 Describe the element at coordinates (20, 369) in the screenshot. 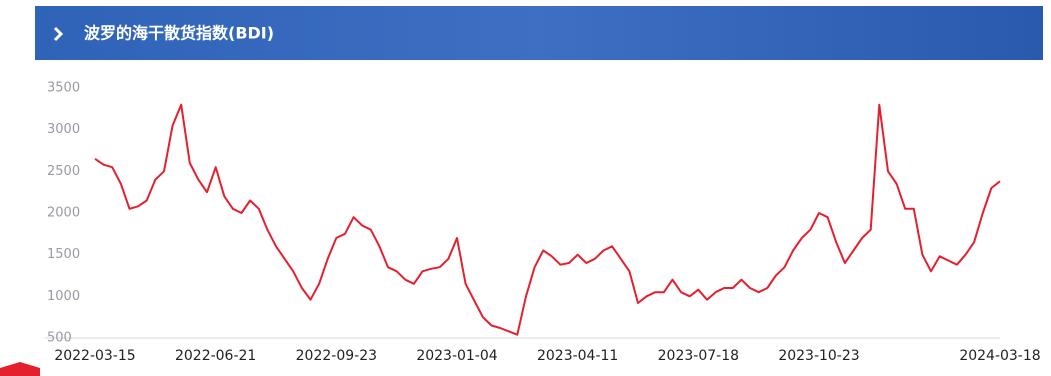

I see `corner-decoration` at that location.